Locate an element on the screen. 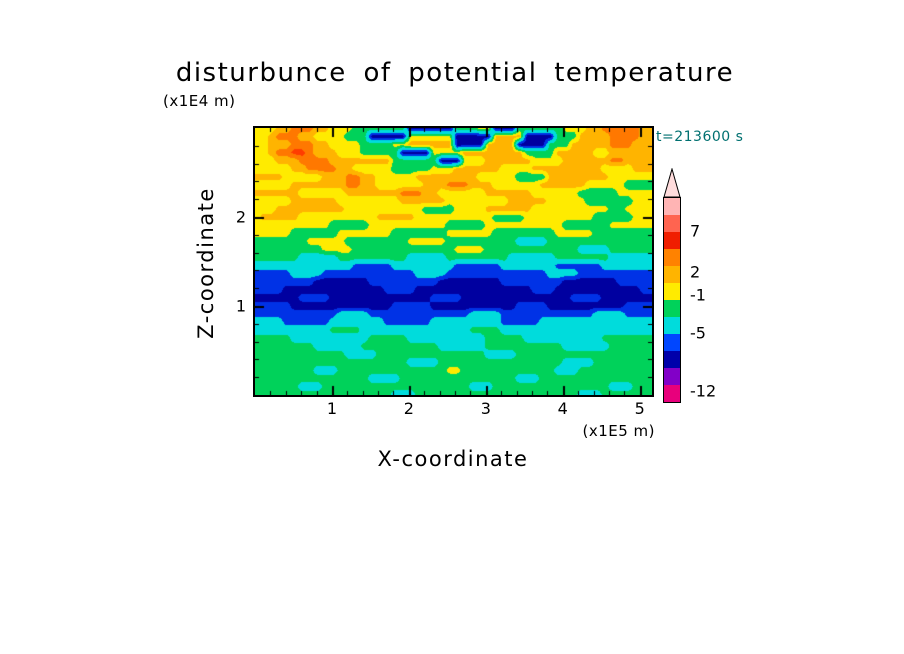  x-tick-label: 4 is located at coordinates (562, 408).